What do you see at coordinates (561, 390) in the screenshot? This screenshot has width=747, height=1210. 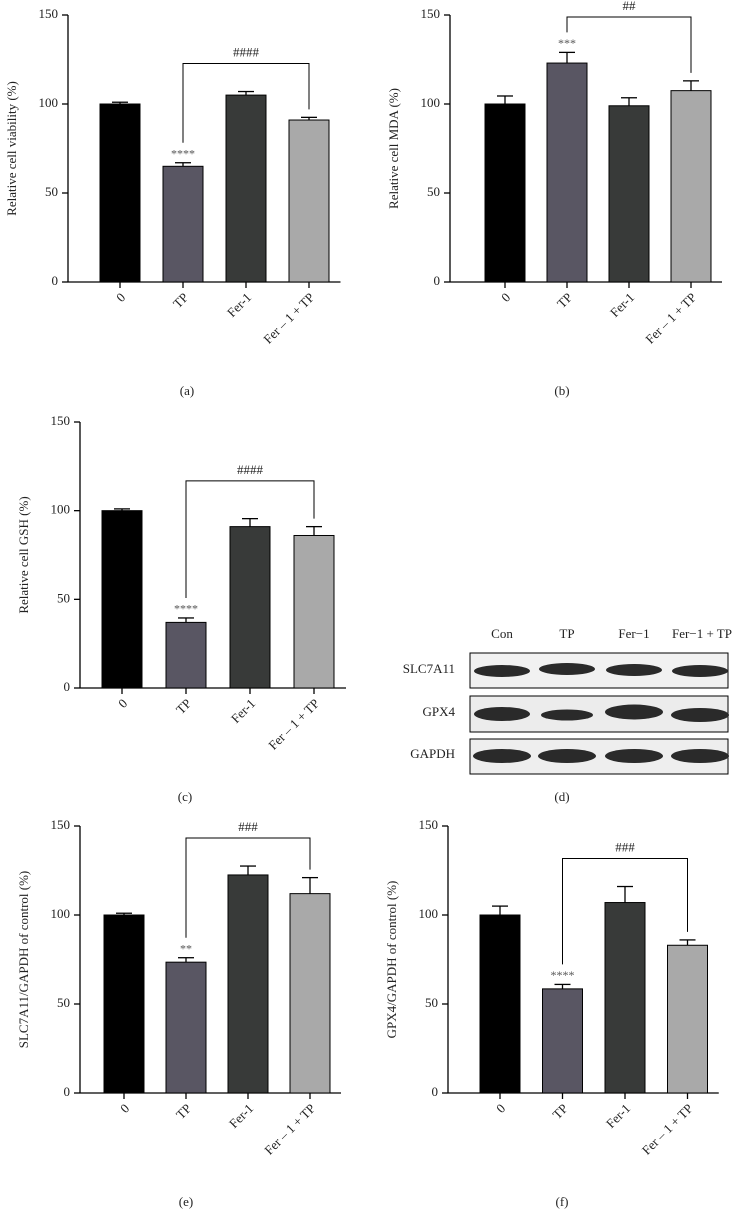 I see `panel-label: (b)` at bounding box center [561, 390].